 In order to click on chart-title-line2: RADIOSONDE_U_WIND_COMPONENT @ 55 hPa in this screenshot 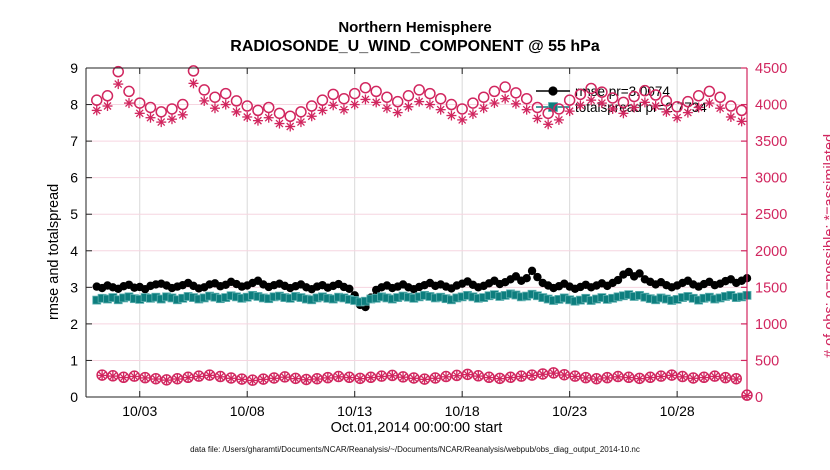, I will do `click(415, 46)`.